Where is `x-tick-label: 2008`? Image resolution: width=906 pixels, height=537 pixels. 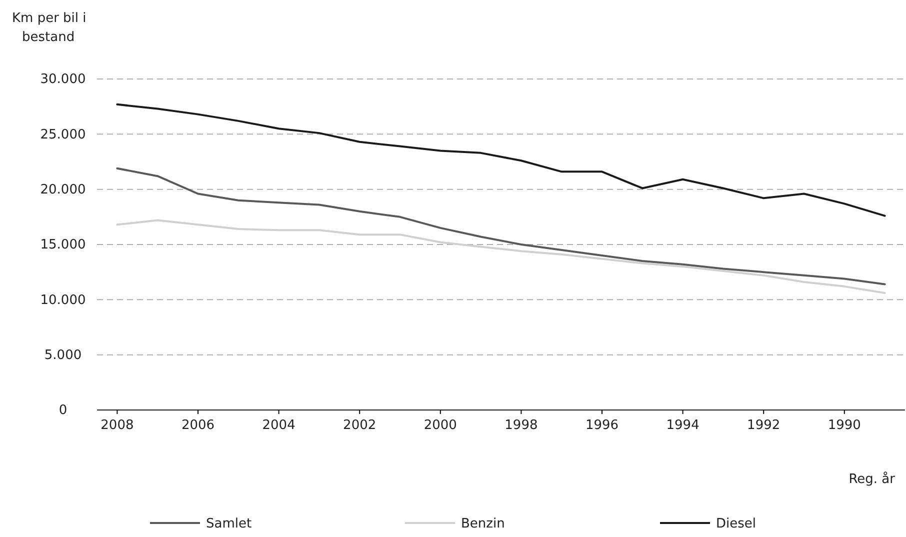 x-tick-label: 2008 is located at coordinates (117, 426).